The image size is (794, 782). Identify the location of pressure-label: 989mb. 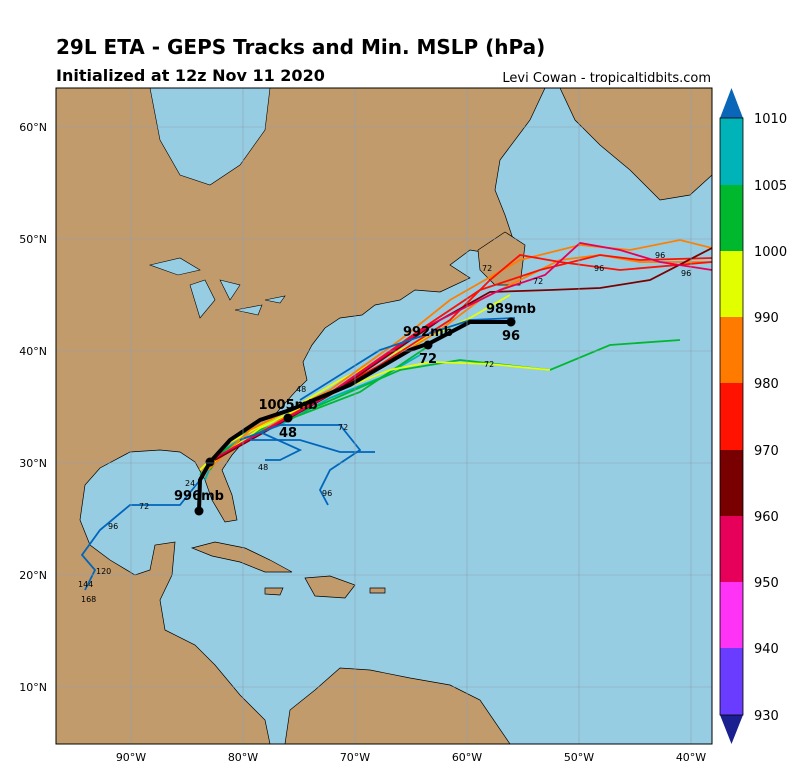
(511, 309).